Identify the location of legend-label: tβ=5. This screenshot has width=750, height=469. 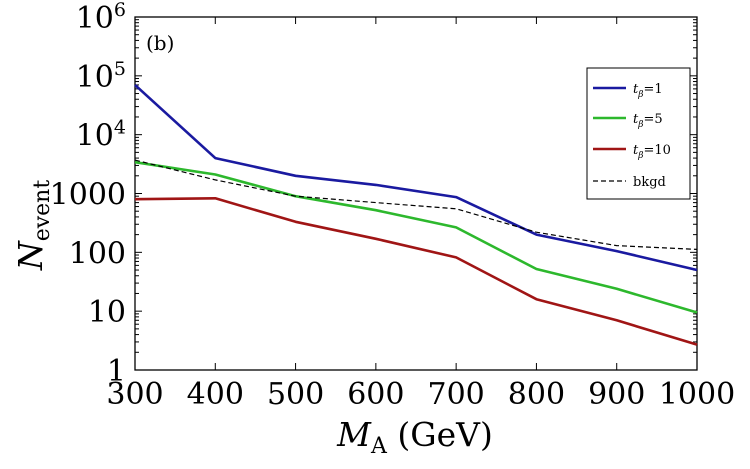
(648, 121).